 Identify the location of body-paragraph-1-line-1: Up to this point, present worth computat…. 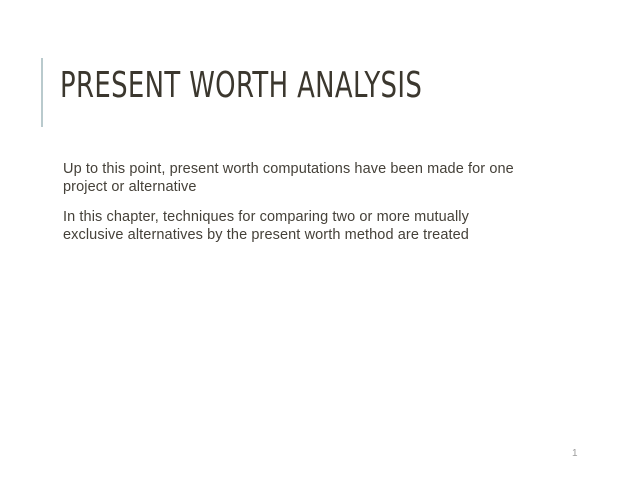
(288, 169).